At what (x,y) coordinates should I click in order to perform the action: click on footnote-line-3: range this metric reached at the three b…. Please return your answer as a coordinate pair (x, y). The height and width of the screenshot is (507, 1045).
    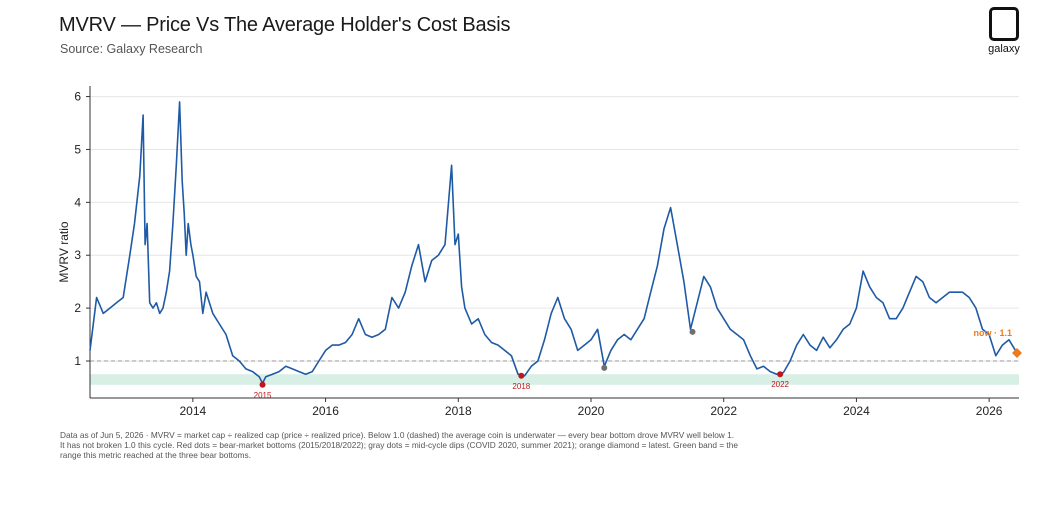
    Looking at the image, I should click on (155, 455).